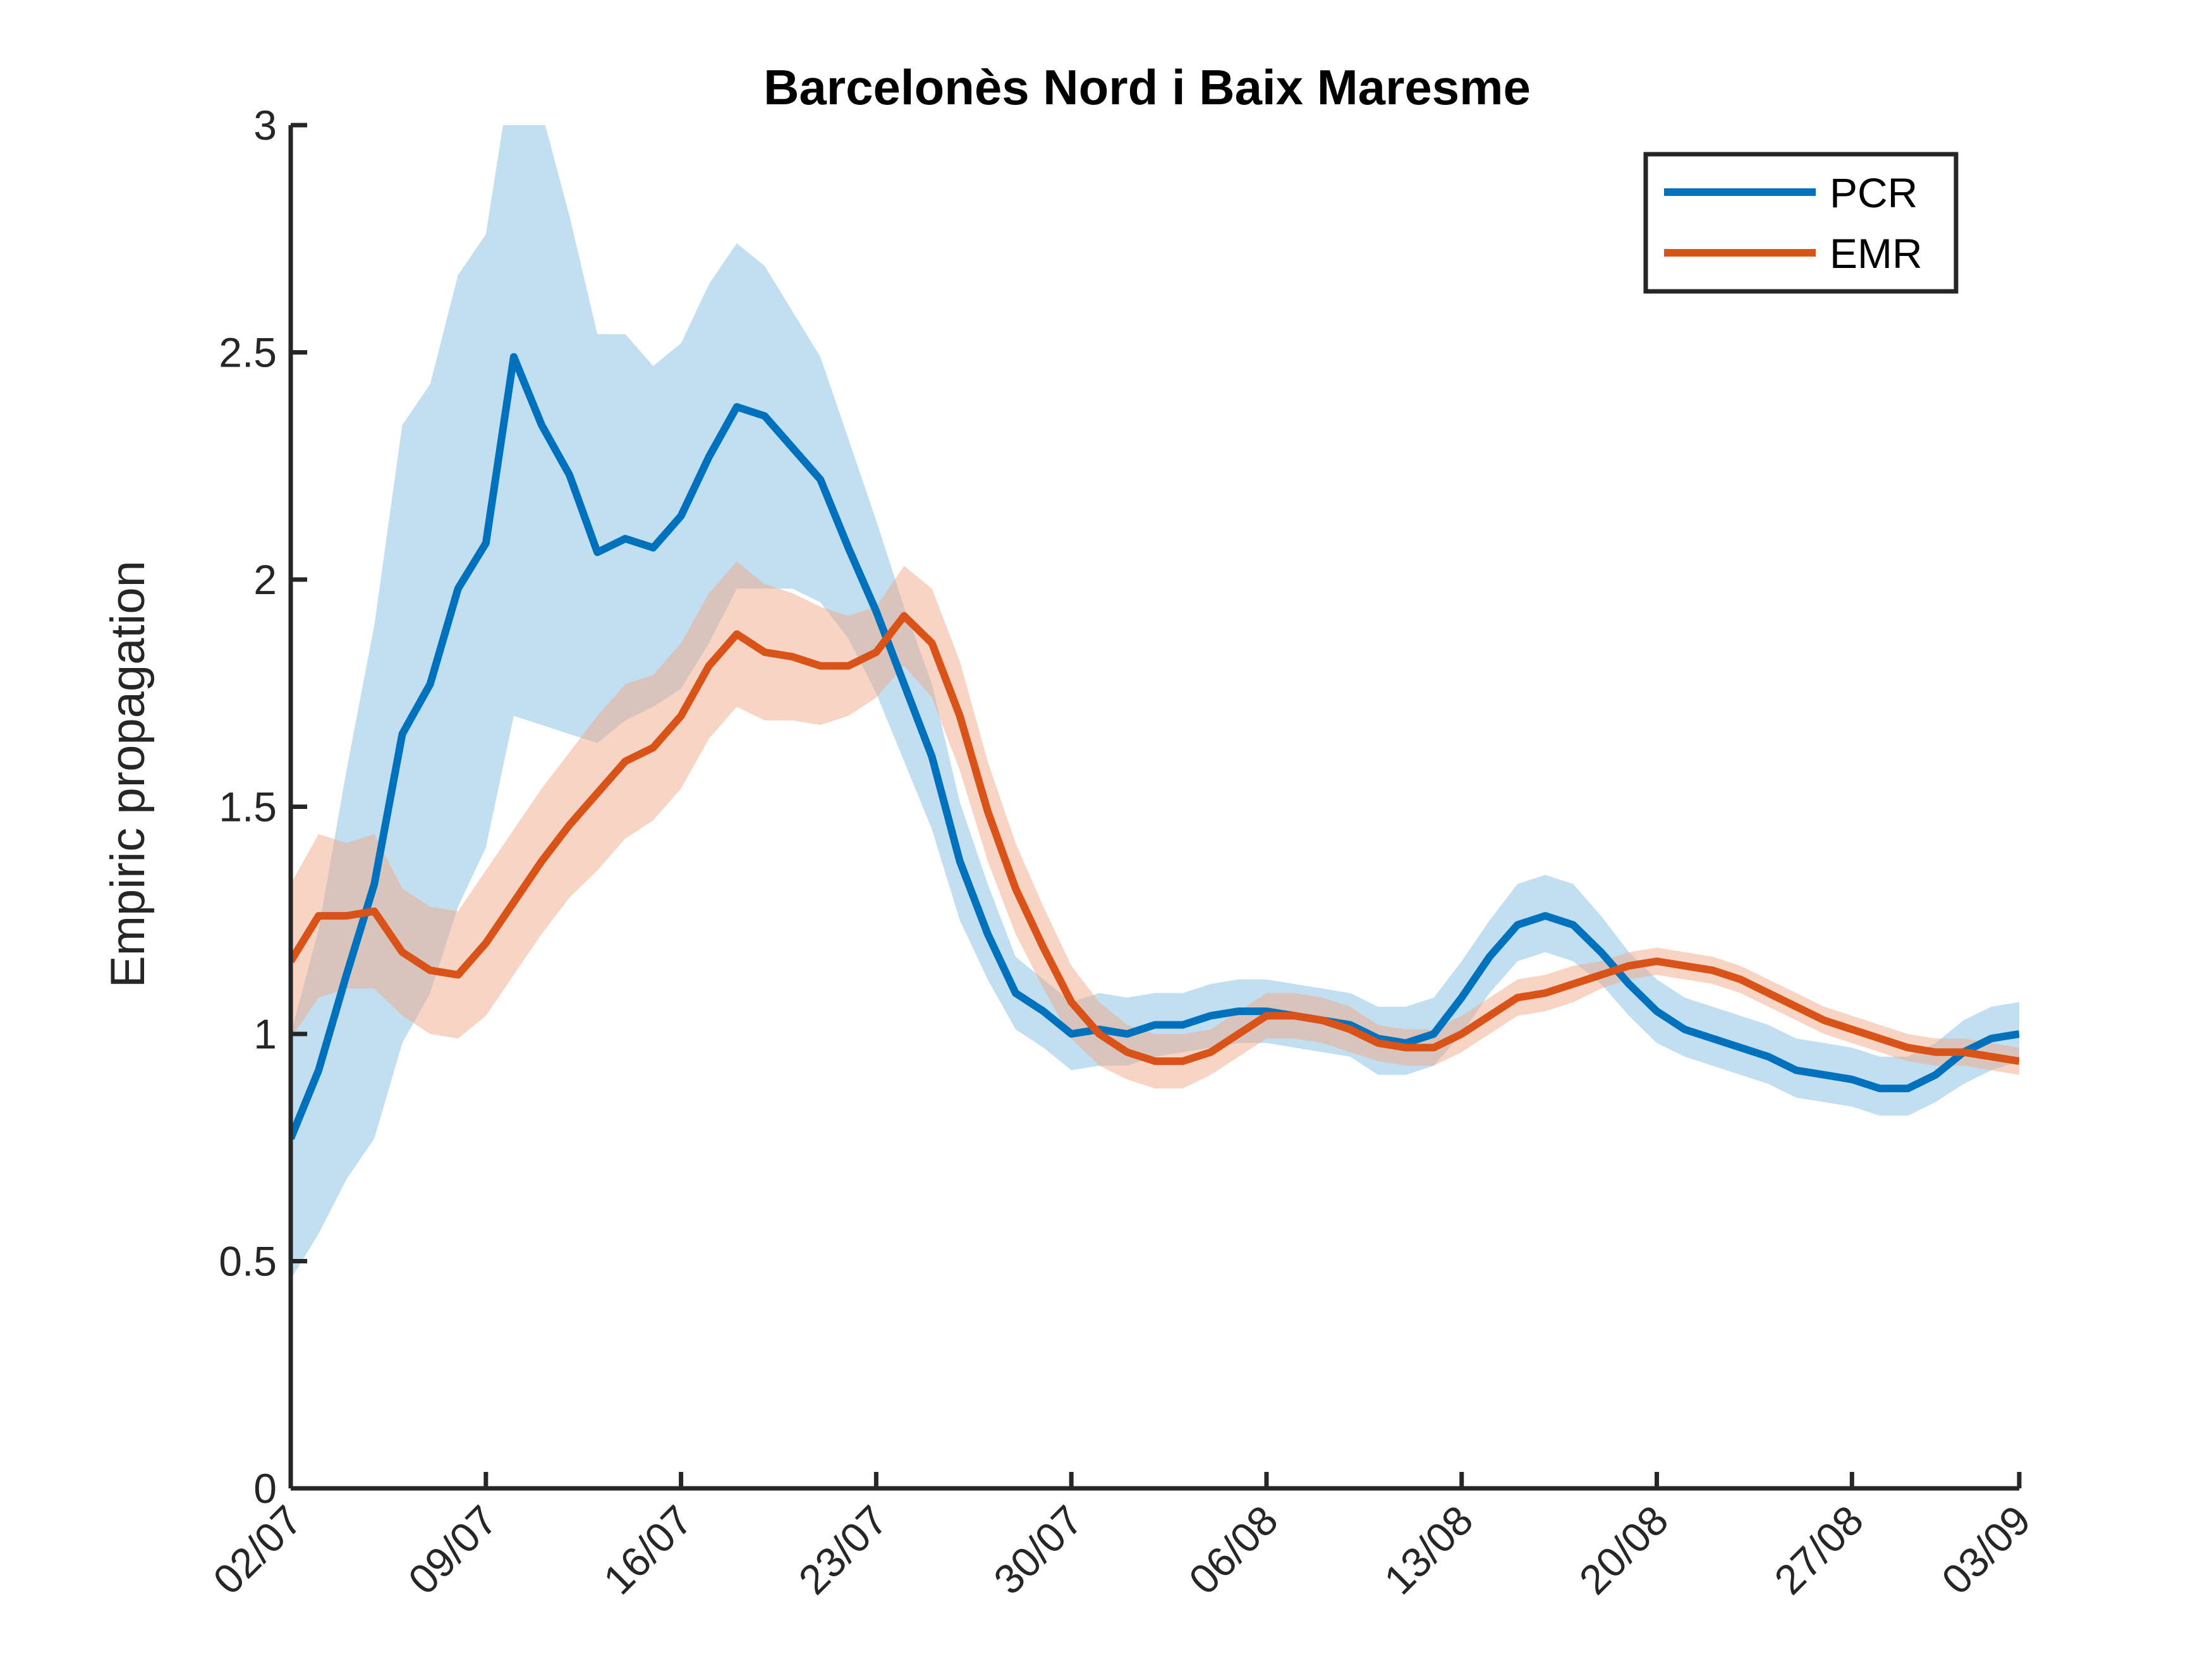 The height and width of the screenshot is (1659, 2212). Describe the element at coordinates (1428, 1550) in the screenshot. I see `x-tick-label: 13/08` at that location.